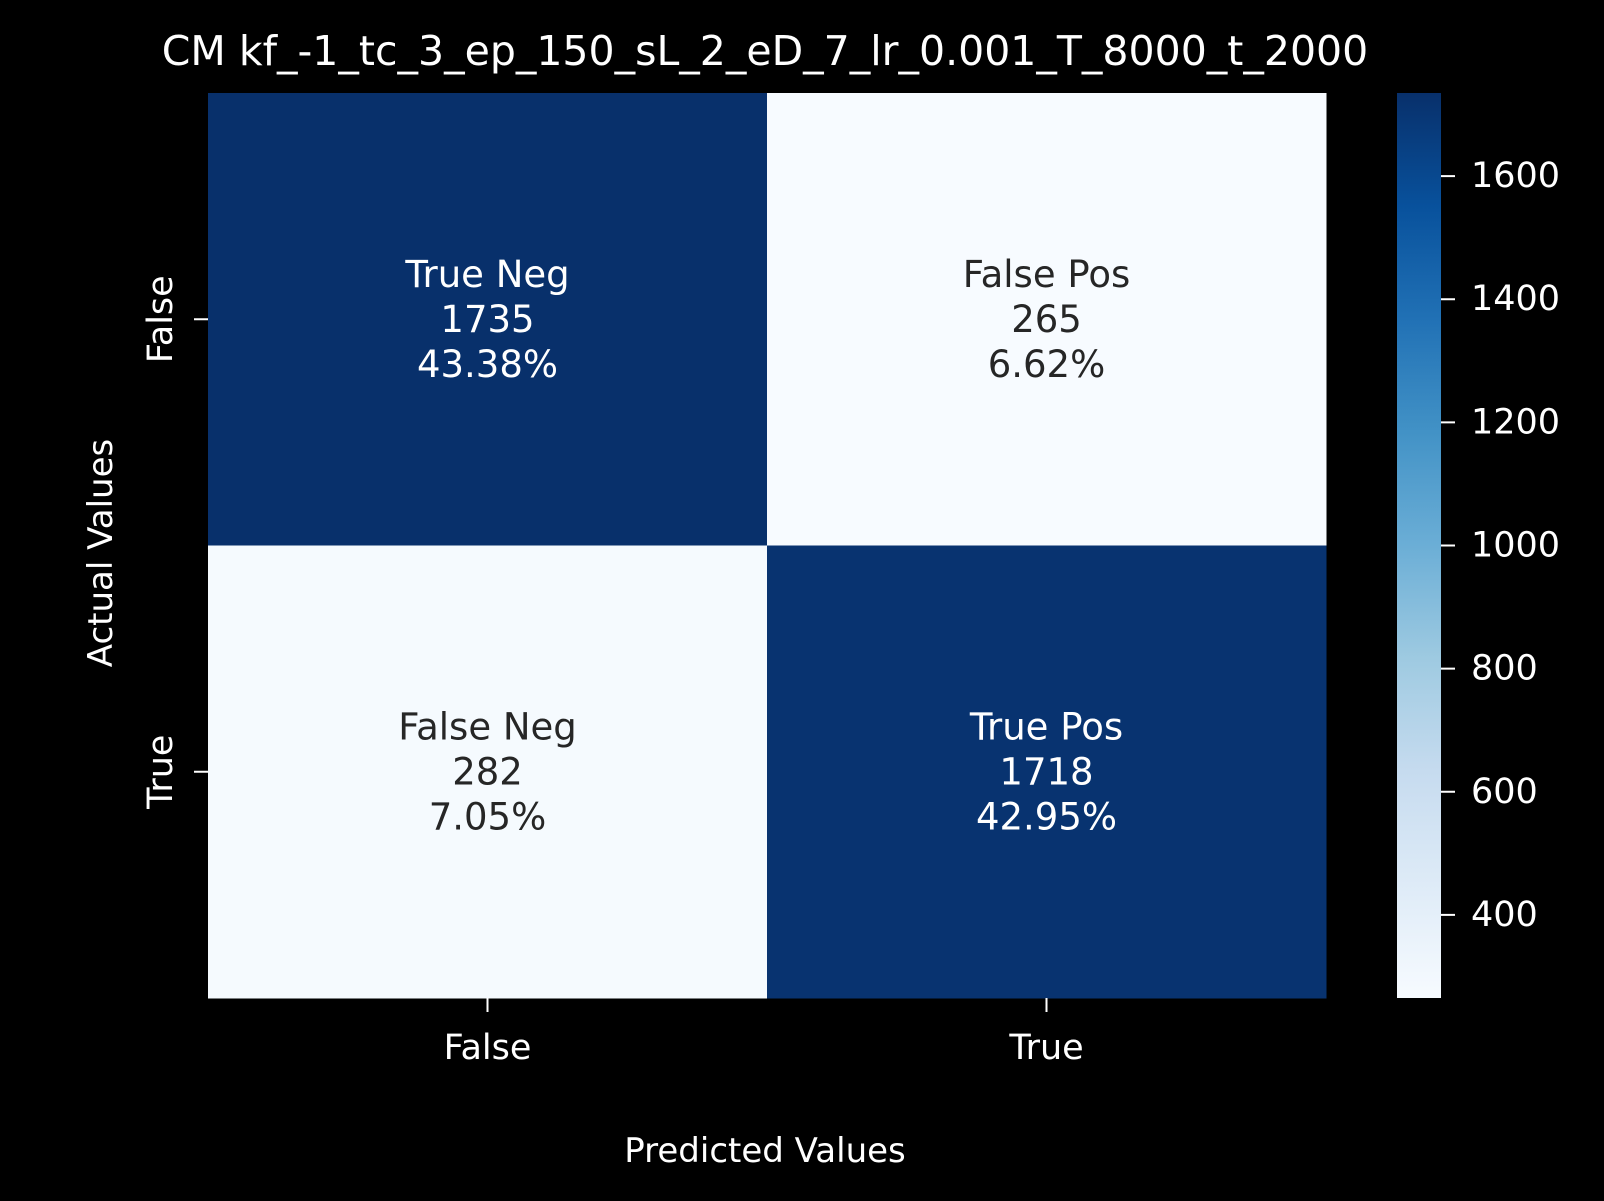 The height and width of the screenshot is (1201, 1604). I want to click on y-tick-label: False, so click(161, 319).